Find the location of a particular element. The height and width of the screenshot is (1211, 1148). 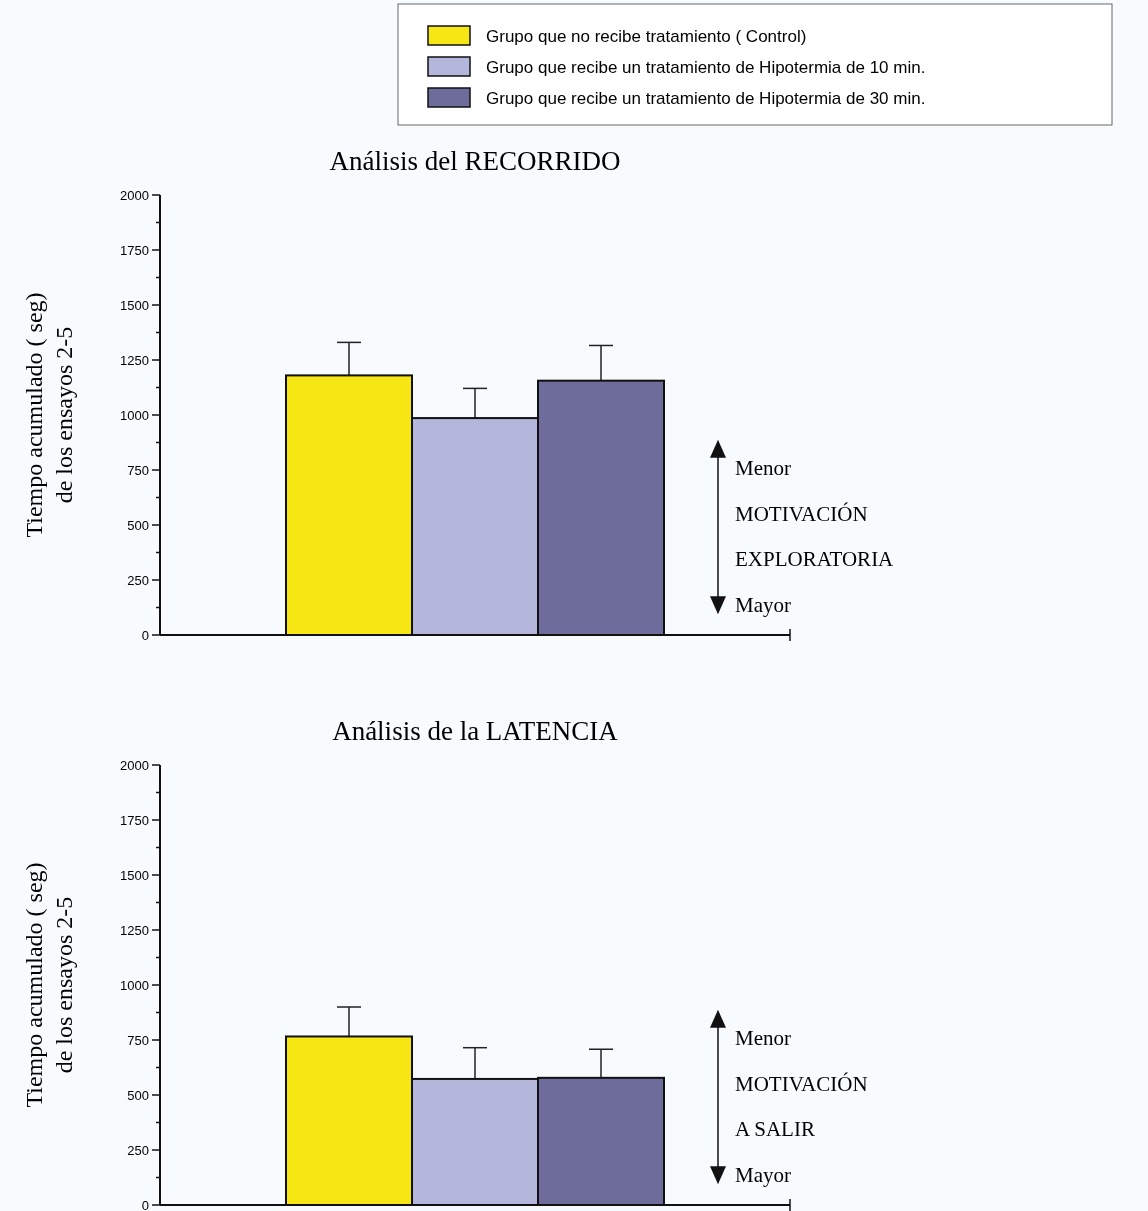

legend-label: Grupo que no recibe tratamiento ( Control) is located at coordinates (646, 36).